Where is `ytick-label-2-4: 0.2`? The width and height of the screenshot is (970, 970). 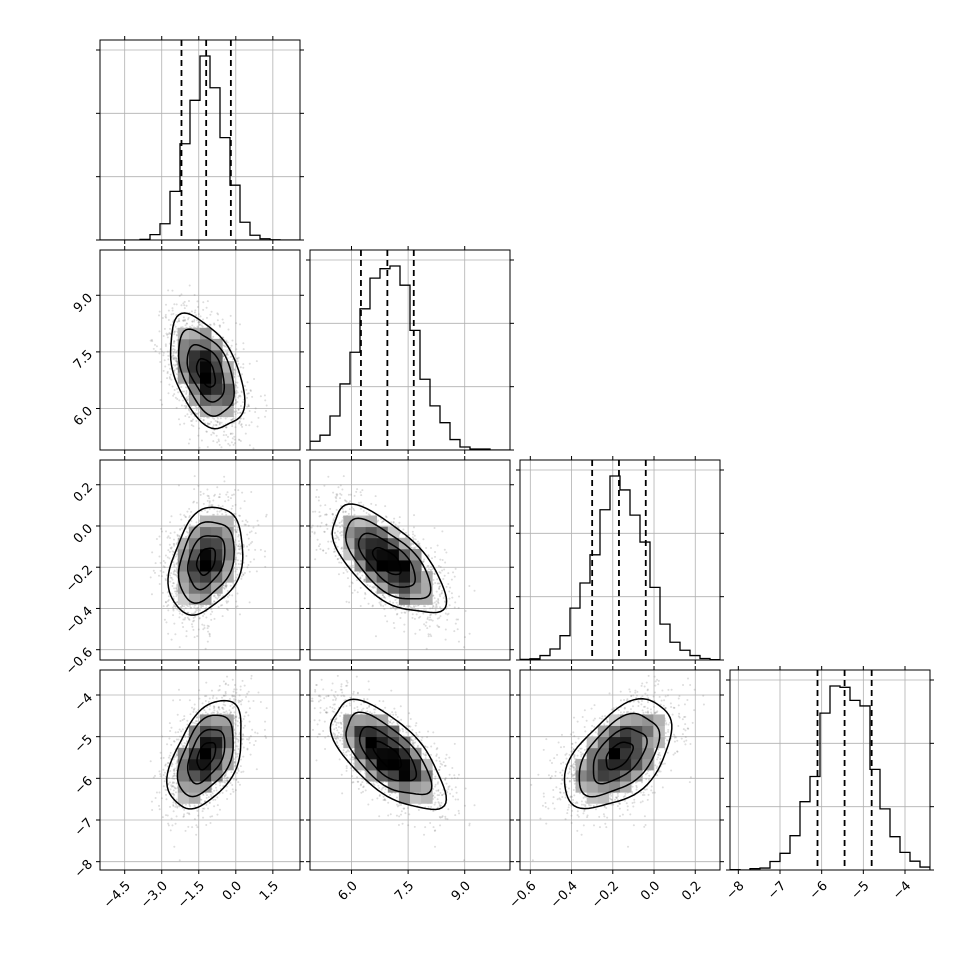 ytick-label-2-4: 0.2 is located at coordinates (83, 492).